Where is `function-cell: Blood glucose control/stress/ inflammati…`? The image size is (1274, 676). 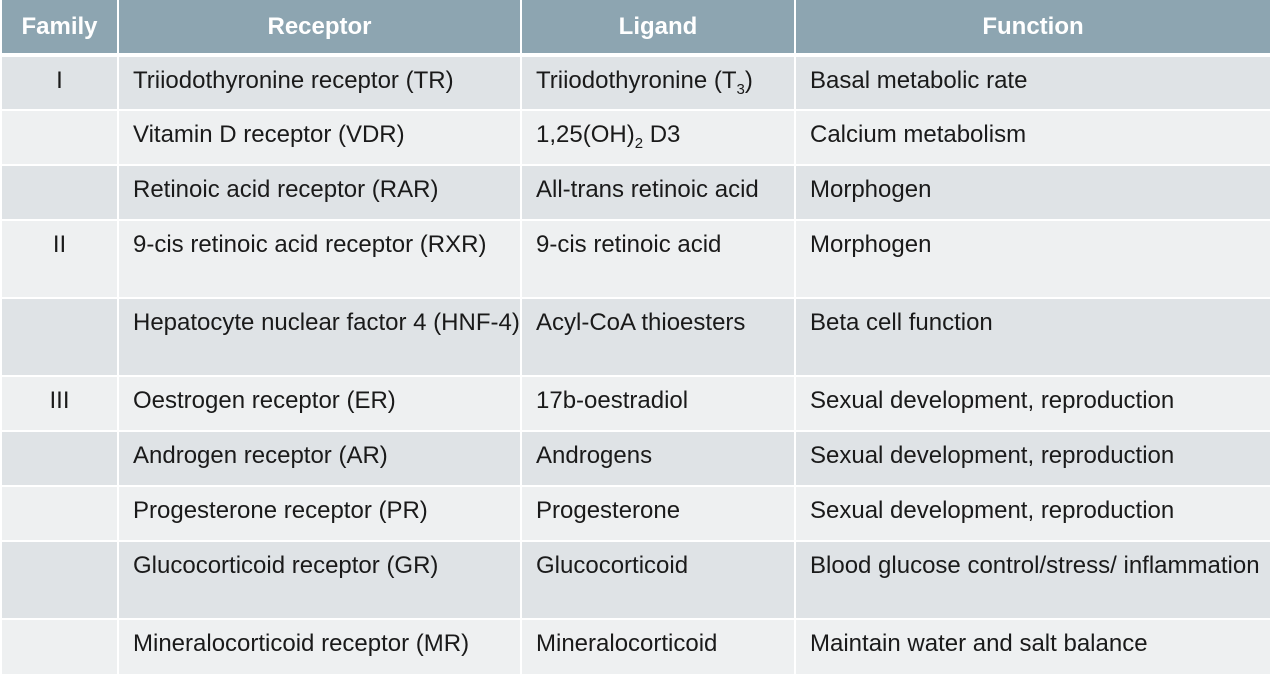 function-cell: Blood glucose control/stress/ inflammati… is located at coordinates (1032, 579).